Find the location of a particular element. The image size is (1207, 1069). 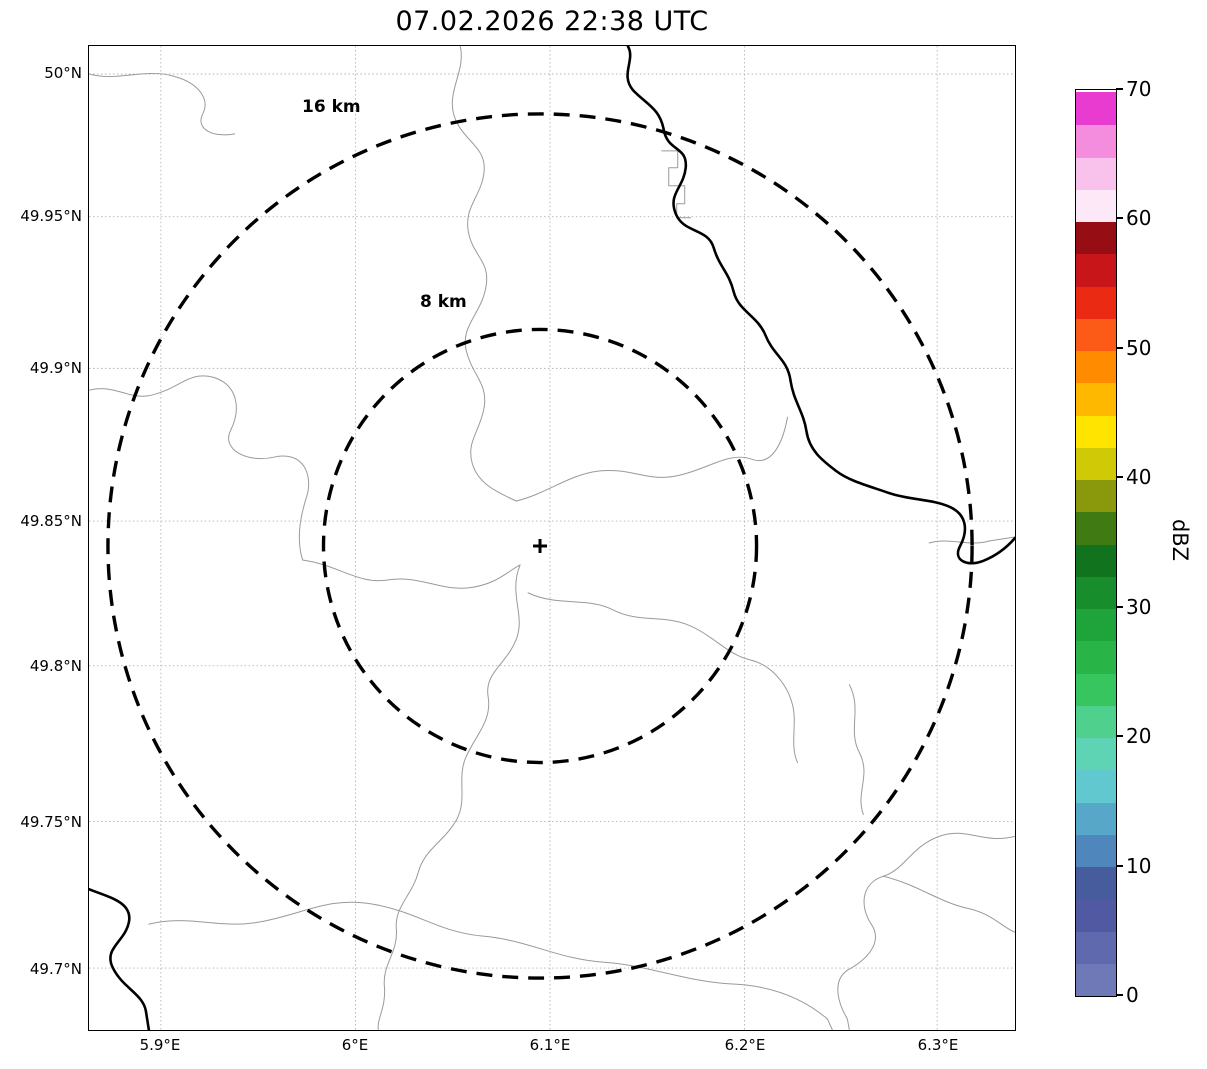

colorbar-tick-label: 0 is located at coordinates (1132, 995).